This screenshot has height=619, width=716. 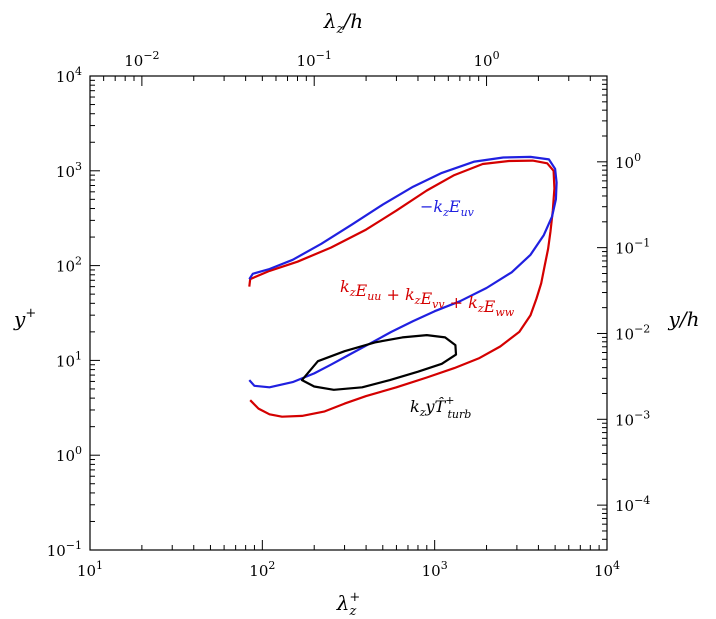 What do you see at coordinates (69, 75) in the screenshot?
I see `y-tick-label: 10⁴` at bounding box center [69, 75].